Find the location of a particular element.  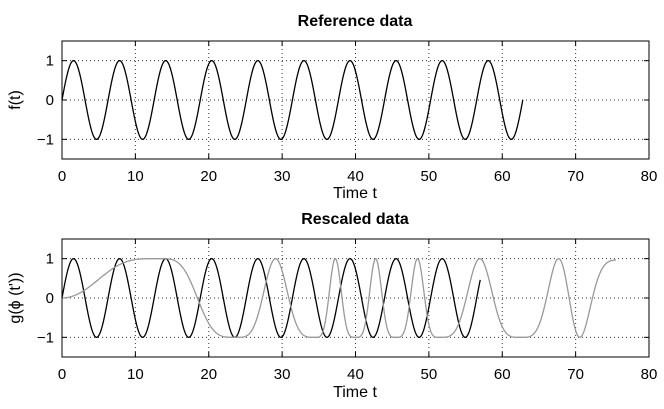

y-axis-label: g(ϕ (t')) is located at coordinates (15, 297).